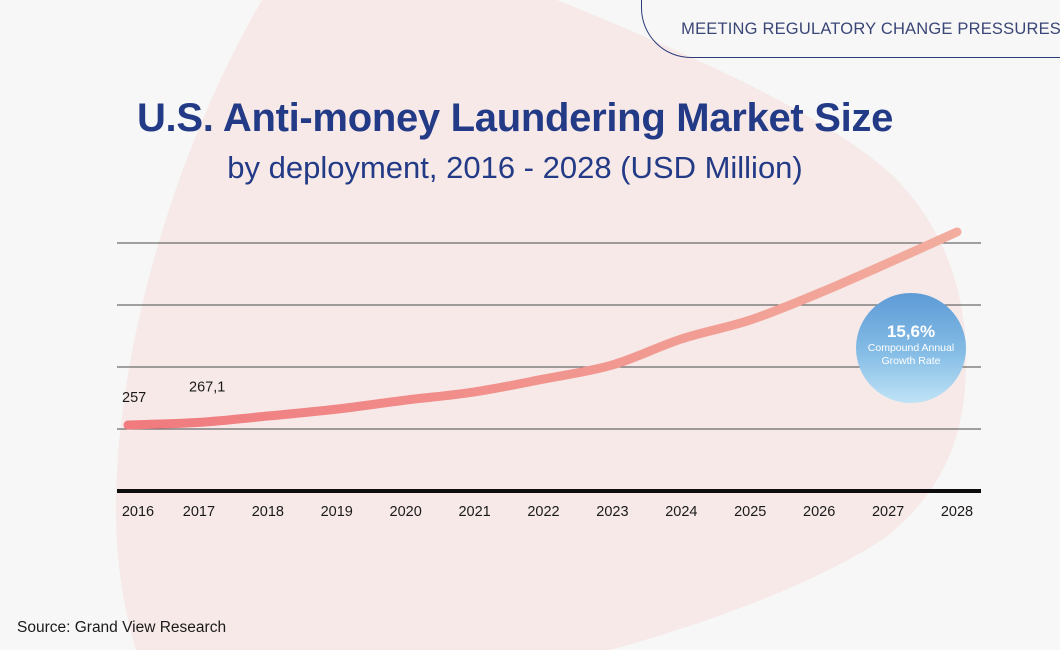  I want to click on data-label: 267,1, so click(207, 387).